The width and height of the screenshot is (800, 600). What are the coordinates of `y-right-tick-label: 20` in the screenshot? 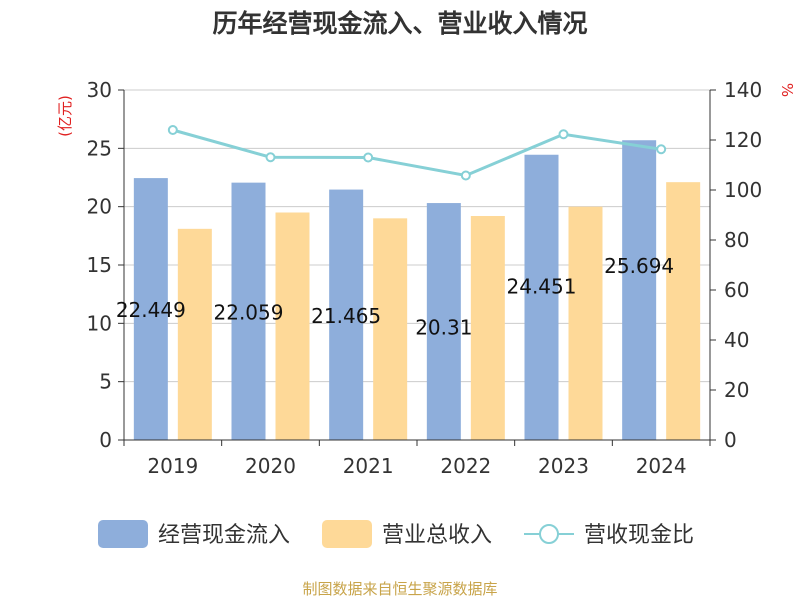 It's located at (736, 390).